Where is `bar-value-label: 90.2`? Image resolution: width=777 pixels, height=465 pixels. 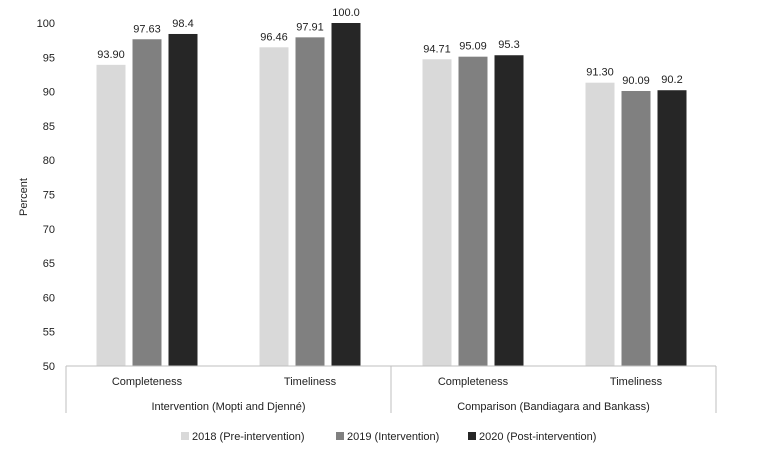 bar-value-label: 90.2 is located at coordinates (671, 80).